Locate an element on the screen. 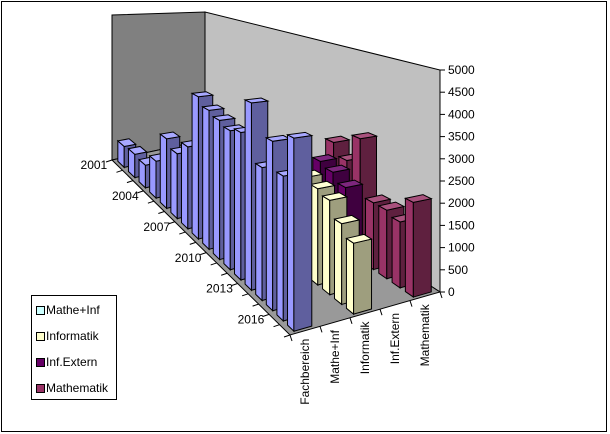 The image size is (610, 434). x-tick-label: 2004 is located at coordinates (125, 196).